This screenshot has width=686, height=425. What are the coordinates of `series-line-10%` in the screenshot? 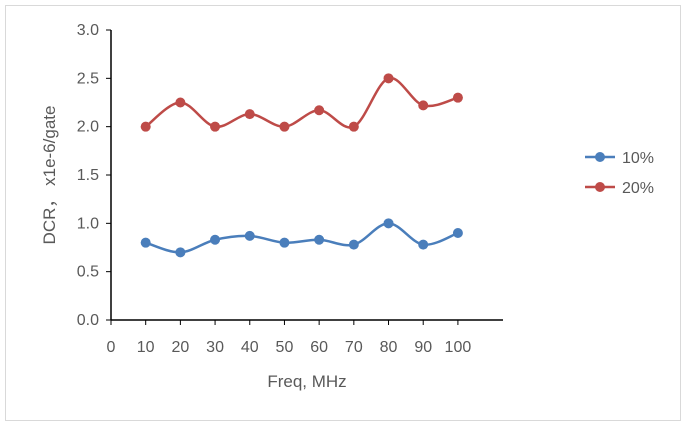 It's located at (302, 238).